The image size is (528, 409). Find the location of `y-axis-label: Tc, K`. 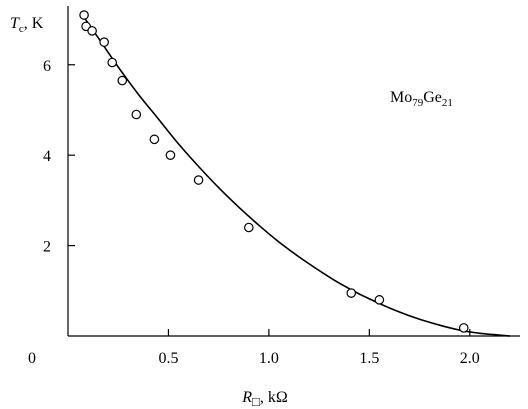

y-axis-label: Tc, K is located at coordinates (27, 25).